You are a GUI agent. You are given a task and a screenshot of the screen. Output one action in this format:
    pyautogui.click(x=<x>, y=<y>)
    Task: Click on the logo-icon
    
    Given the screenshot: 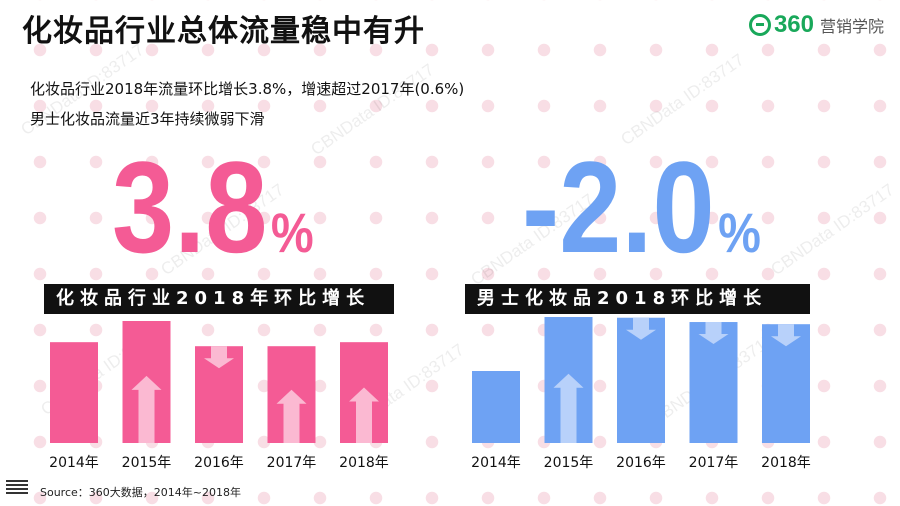 What is the action you would take?
    pyautogui.click(x=759, y=25)
    